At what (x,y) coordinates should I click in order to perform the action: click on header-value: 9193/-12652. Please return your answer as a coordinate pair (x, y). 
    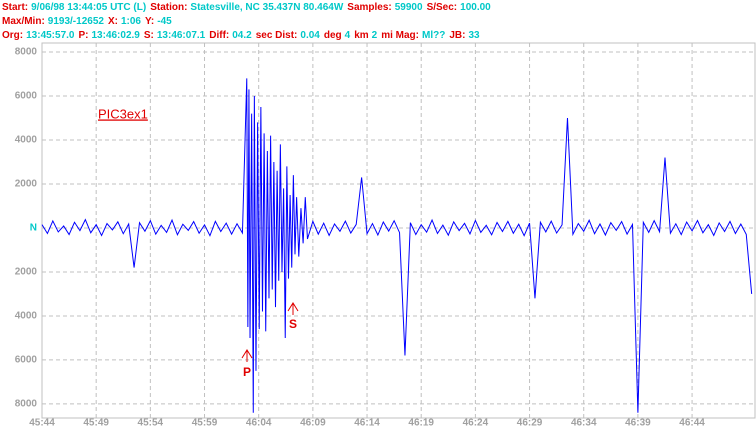
    Looking at the image, I should click on (76, 21).